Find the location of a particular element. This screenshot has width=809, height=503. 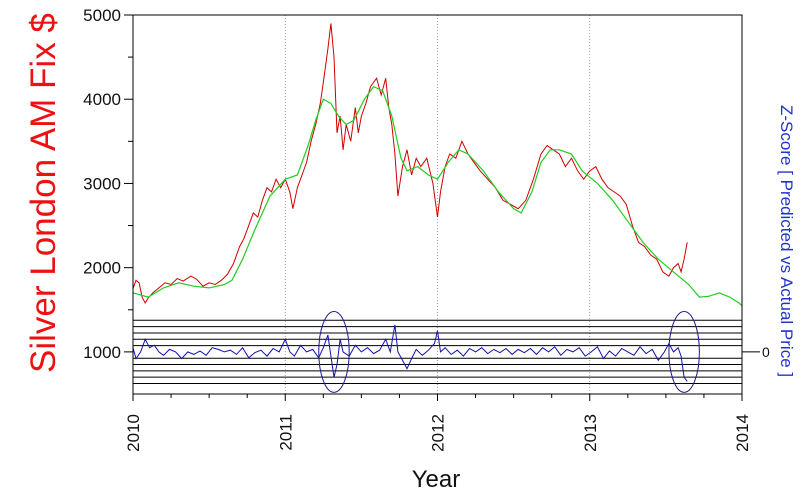

right-axis-label: Z-Score [ Predicted vs Actual Price ] is located at coordinates (786, 241).